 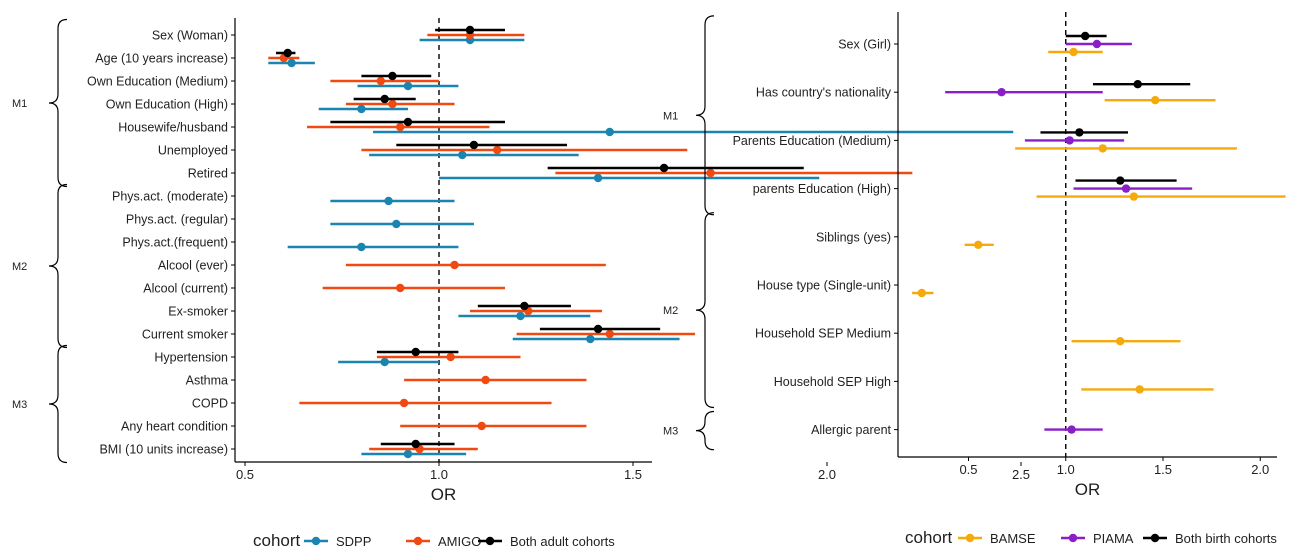 I want to click on row-label: parents Education (High), so click(x=822, y=189).